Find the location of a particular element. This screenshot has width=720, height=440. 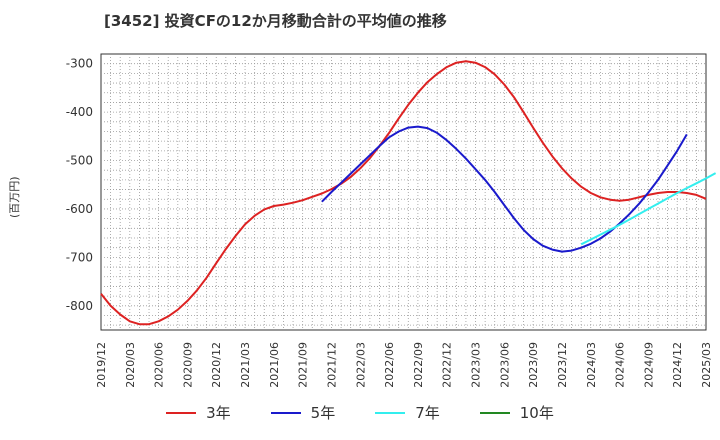

y-tick-label: -400 is located at coordinates (79, 112).